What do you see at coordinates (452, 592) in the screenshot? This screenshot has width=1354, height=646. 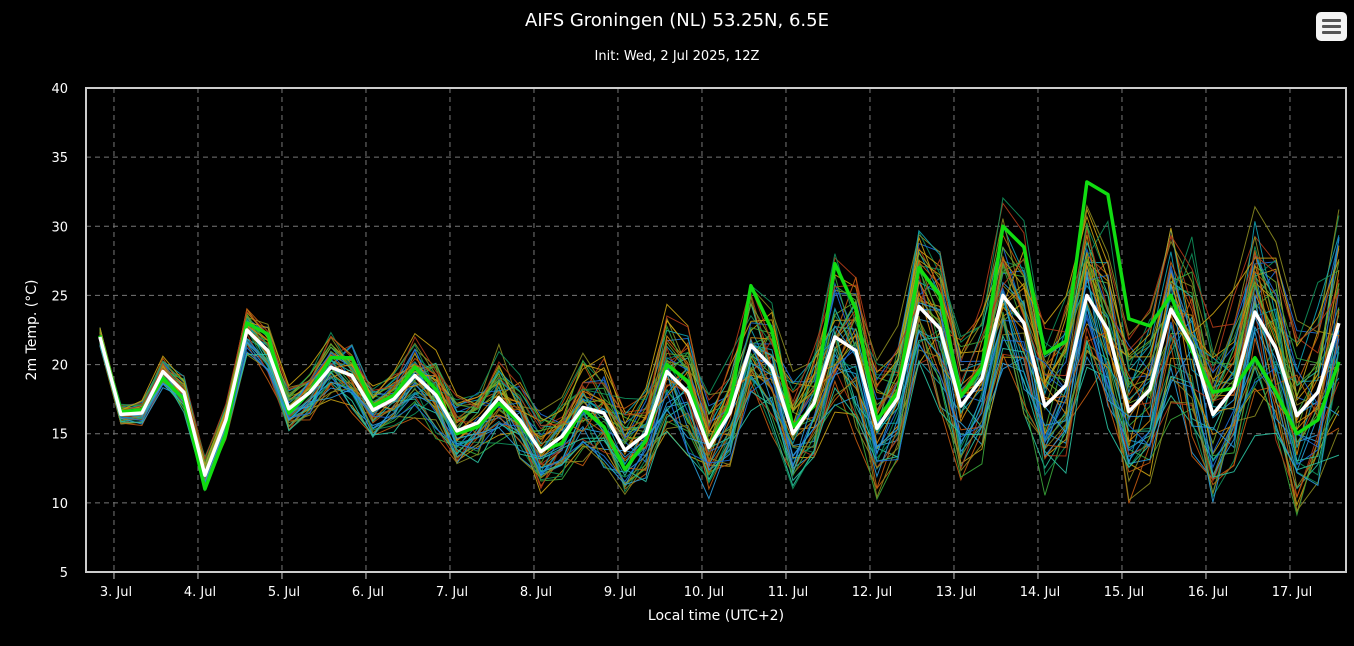 I see `x-tick-label: 7. Jul` at bounding box center [452, 592].